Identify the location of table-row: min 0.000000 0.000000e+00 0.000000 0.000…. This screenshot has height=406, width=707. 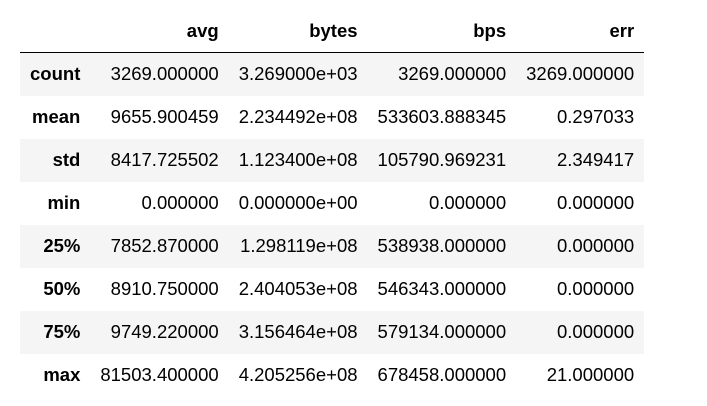
(332, 203).